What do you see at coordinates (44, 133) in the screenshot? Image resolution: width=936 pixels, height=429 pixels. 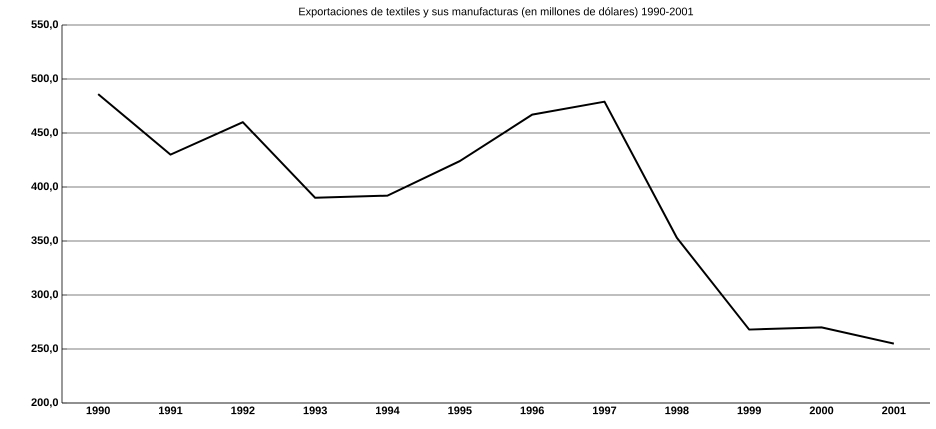 I see `y-tick-label: 450,0` at bounding box center [44, 133].